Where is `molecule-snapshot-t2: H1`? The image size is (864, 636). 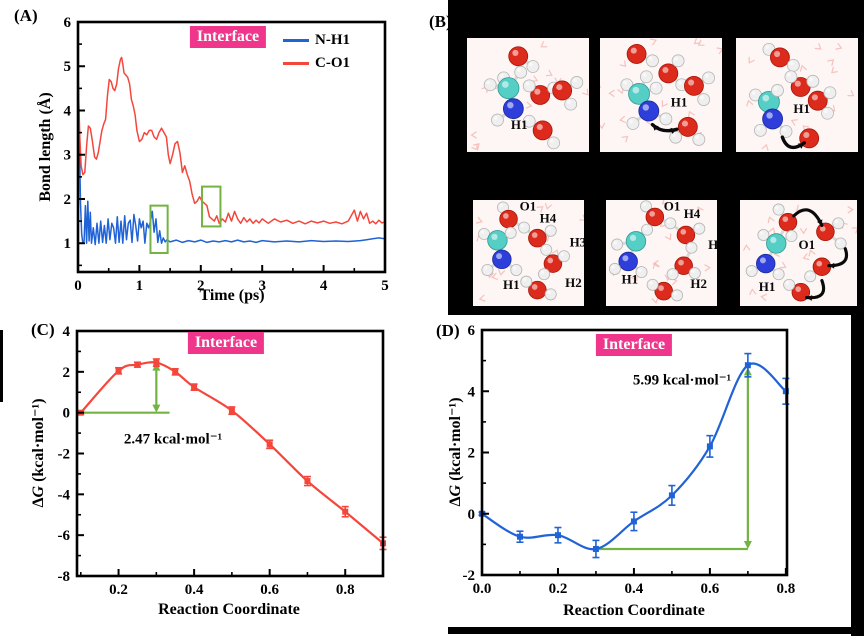 molecule-snapshot-t2: H1 is located at coordinates (661, 95).